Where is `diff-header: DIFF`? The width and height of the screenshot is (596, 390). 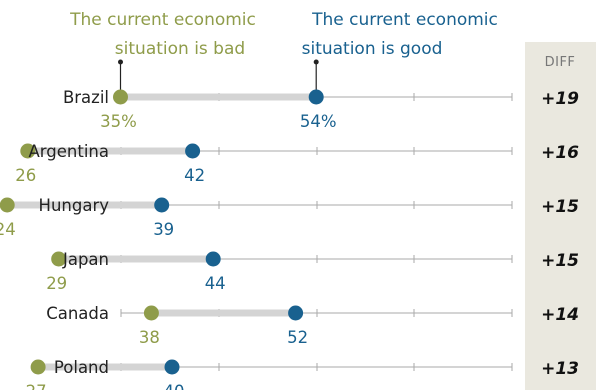
diff-header: DIFF is located at coordinates (560, 62).